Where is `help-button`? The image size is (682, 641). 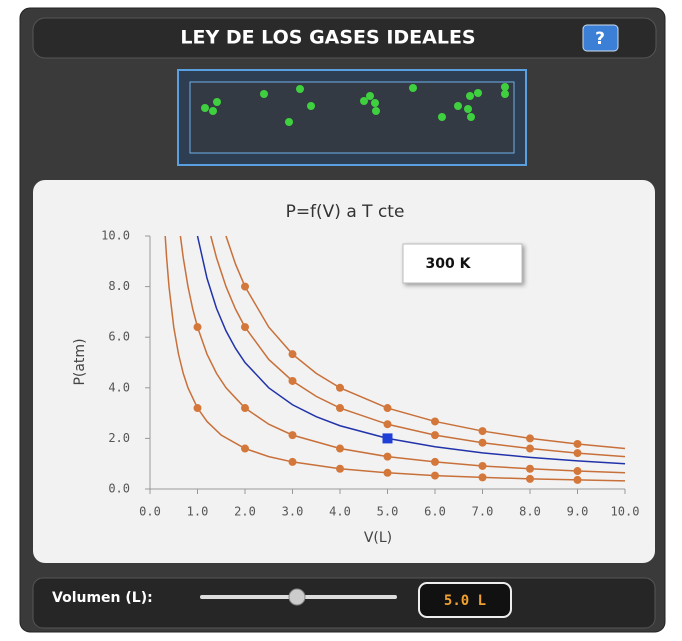 help-button is located at coordinates (600, 38).